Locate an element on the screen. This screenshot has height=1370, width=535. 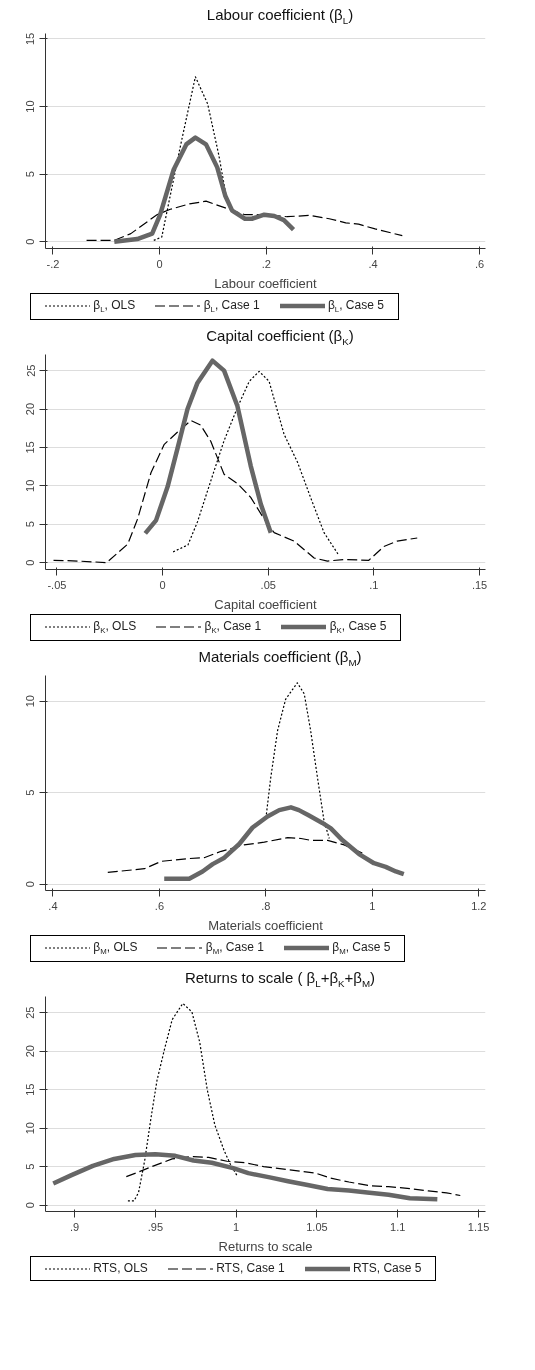
x-tick-label: .9 is located at coordinates (75, 1226).